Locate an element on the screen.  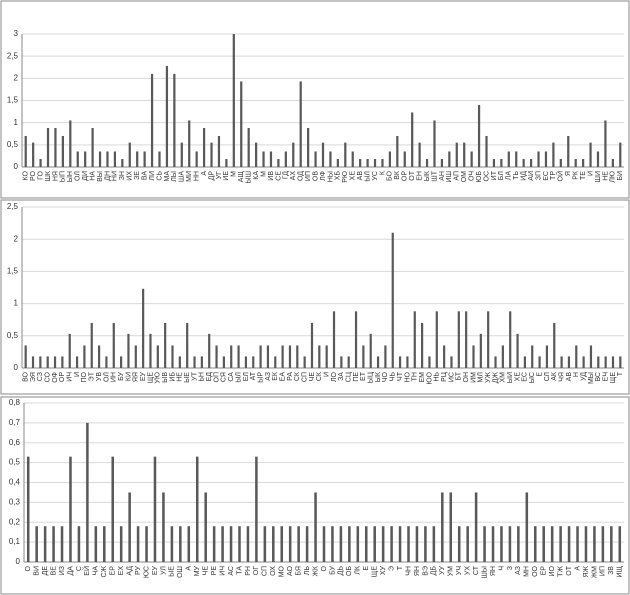
x-tick-label: К is located at coordinates (382, 172).